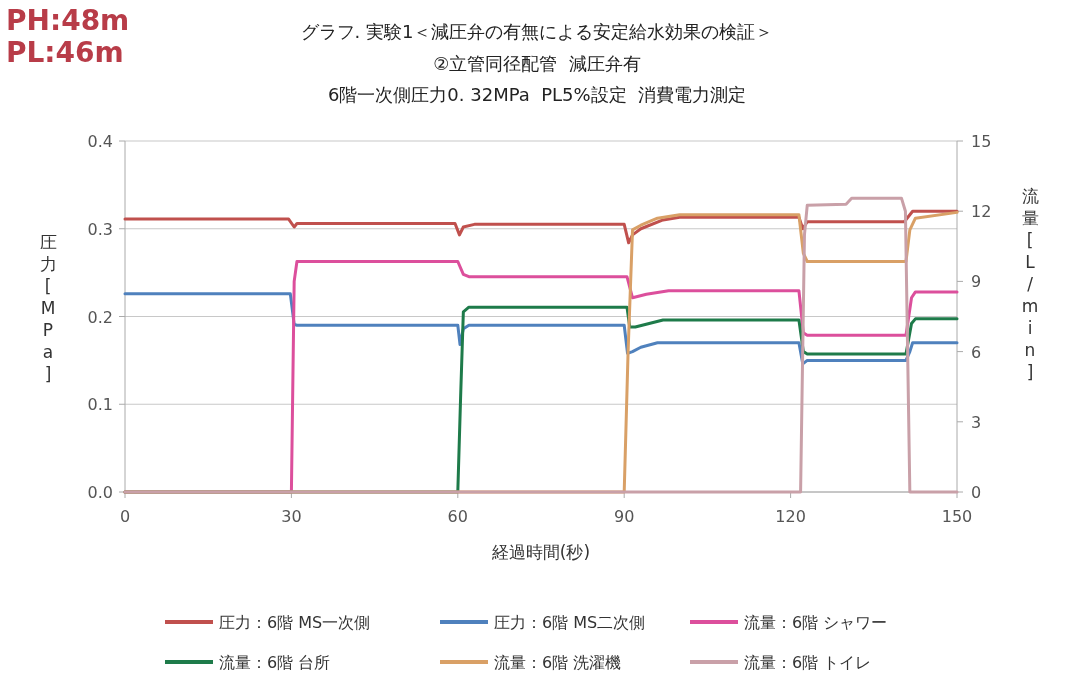  Describe the element at coordinates (981, 212) in the screenshot. I see `y2-tick-label: 12` at that location.